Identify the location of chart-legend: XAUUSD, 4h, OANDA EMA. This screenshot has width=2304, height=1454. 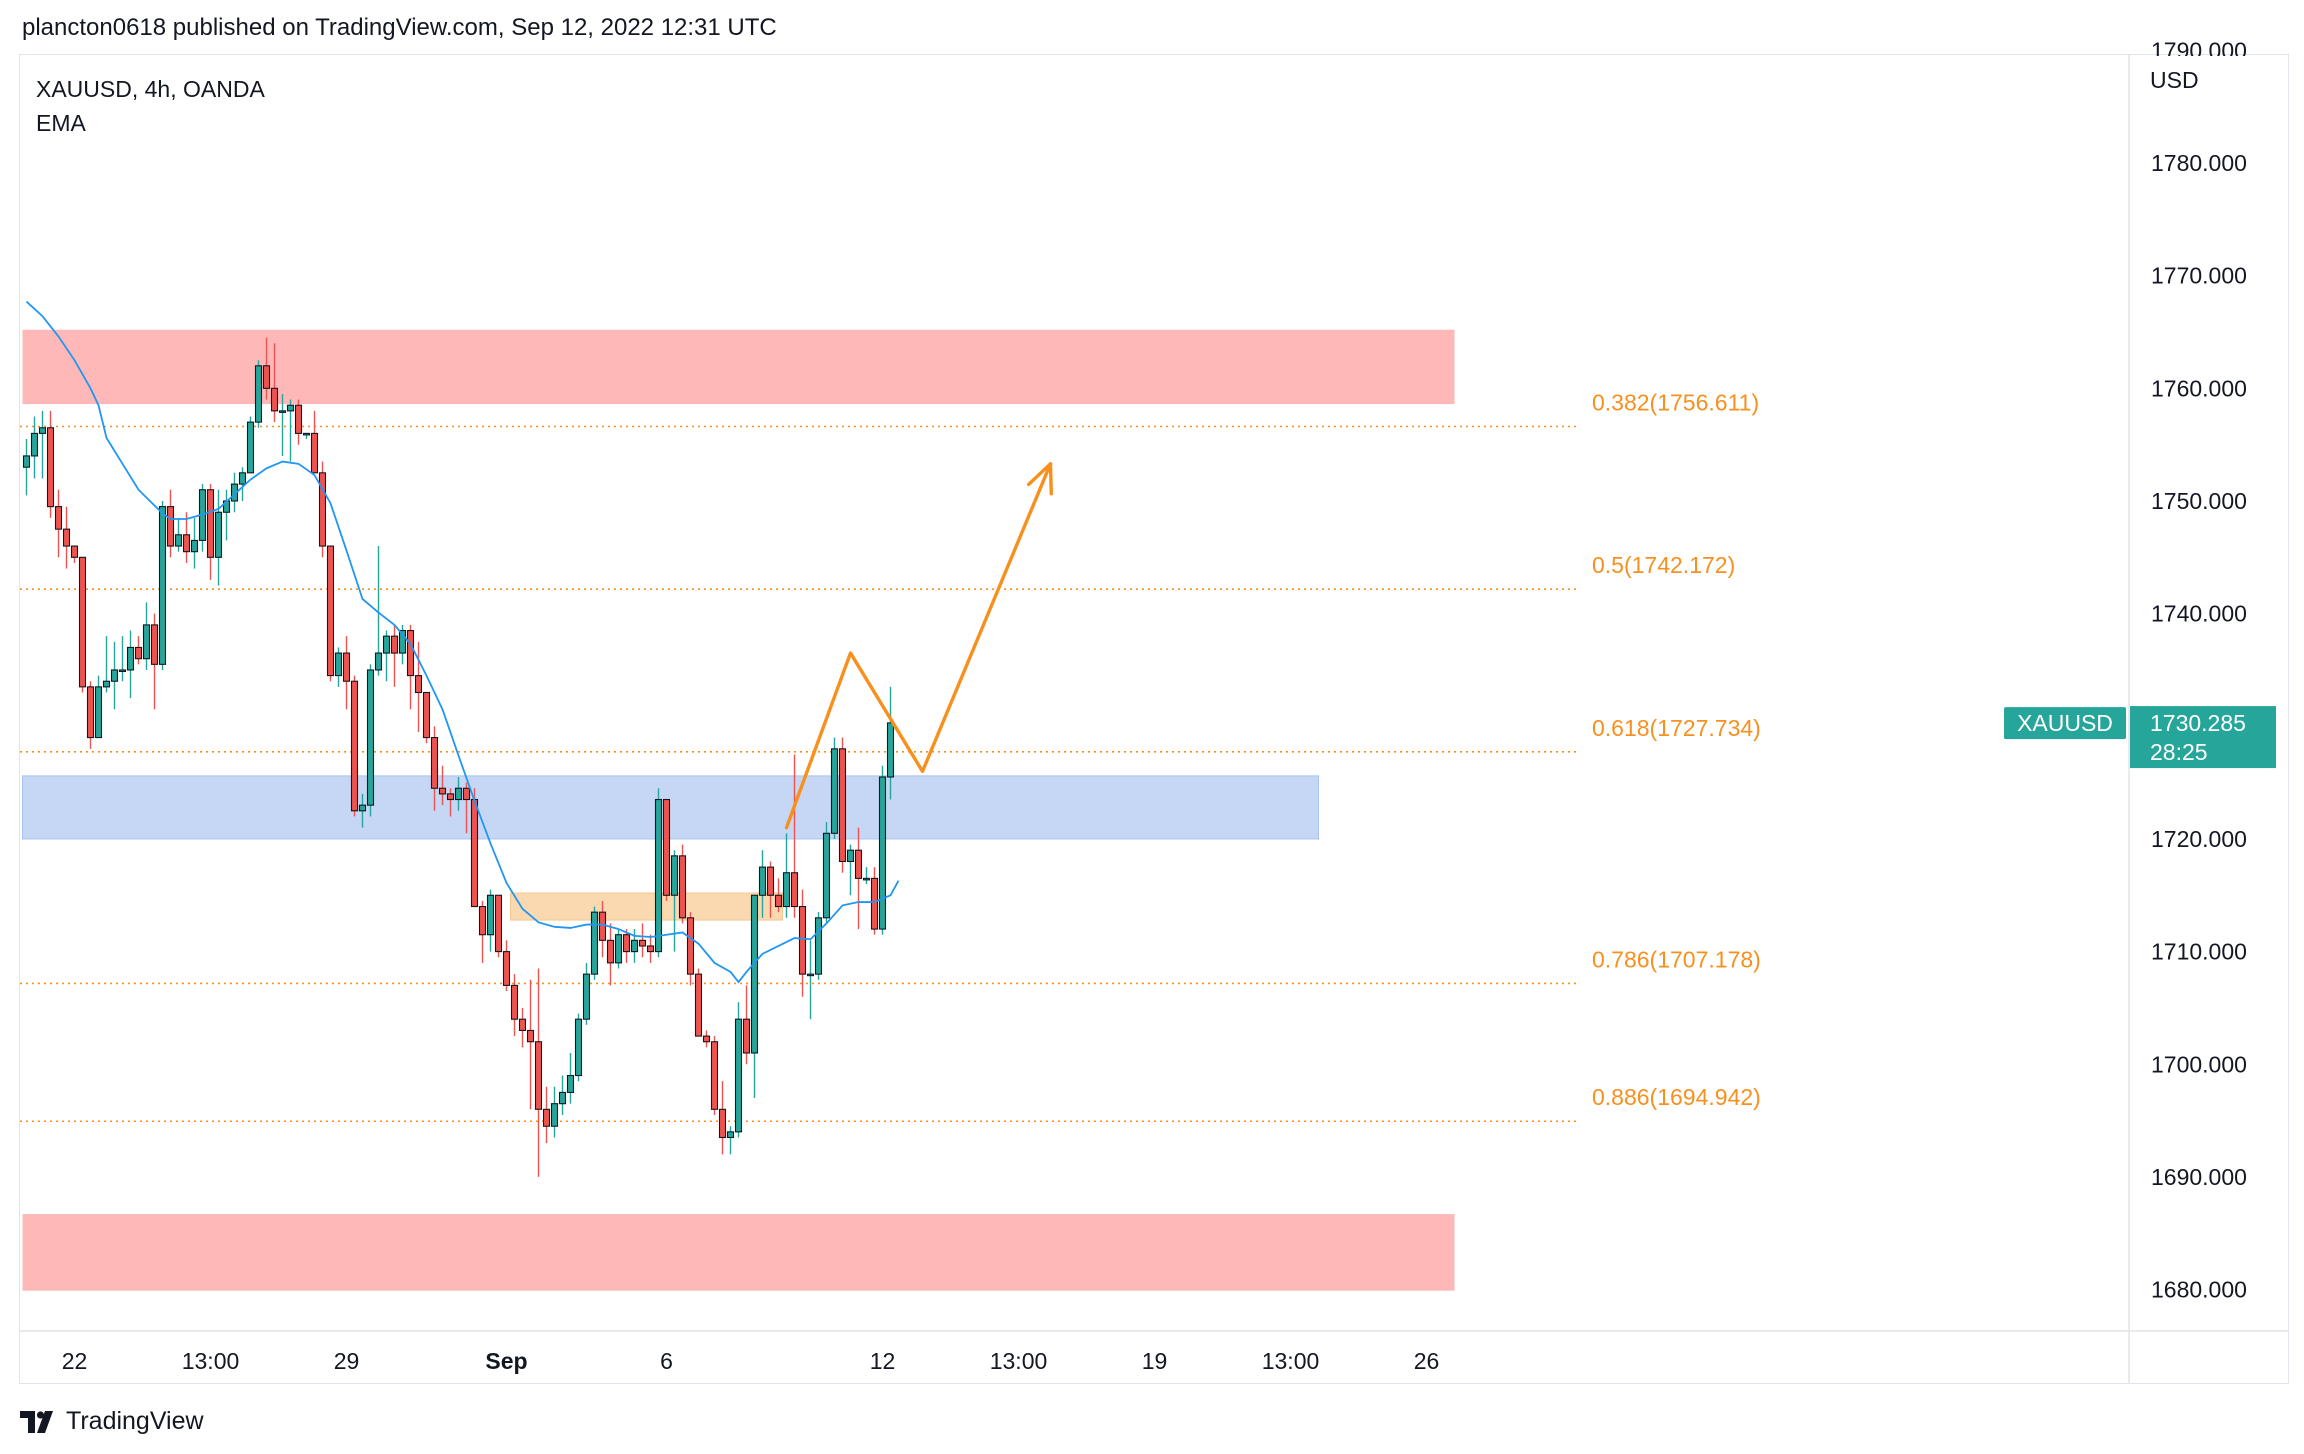
(150, 106).